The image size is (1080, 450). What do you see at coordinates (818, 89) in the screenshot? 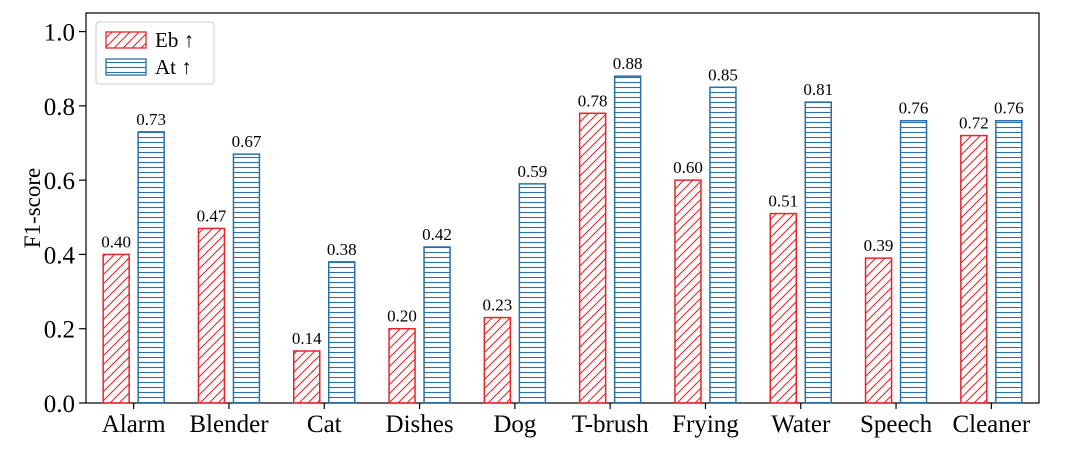
I see `data-label: 0.81` at bounding box center [818, 89].